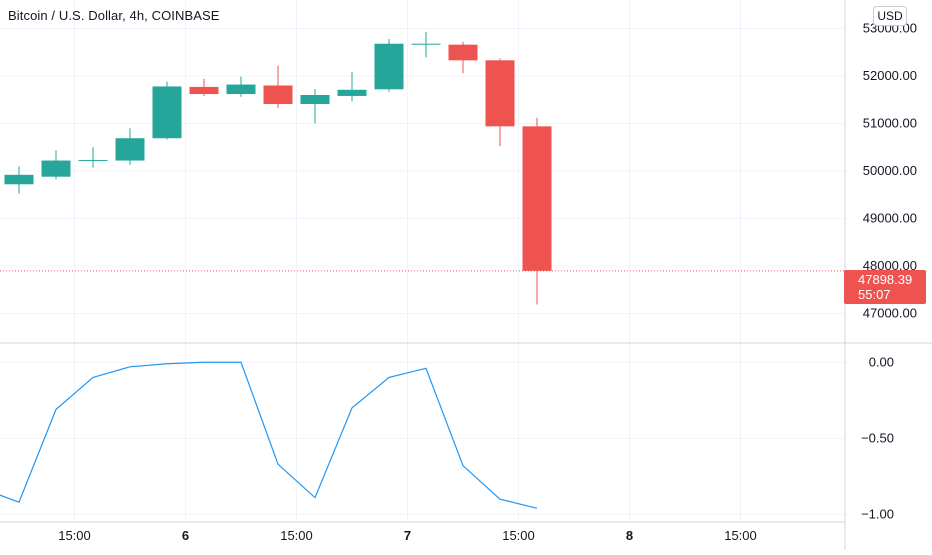 This screenshot has width=932, height=555. I want to click on bar-countdown: 55:07, so click(874, 294).